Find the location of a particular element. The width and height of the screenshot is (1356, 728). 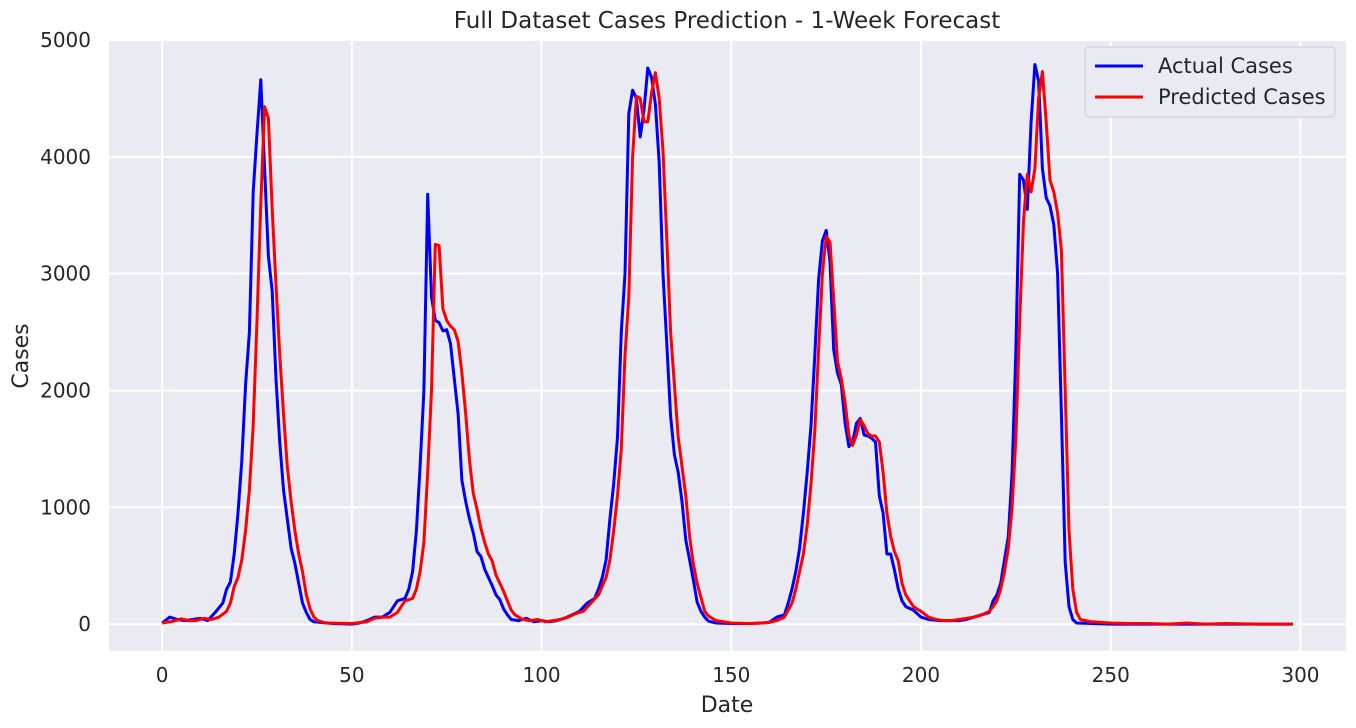

legend-label-actual: Actual Cases is located at coordinates (1225, 66).